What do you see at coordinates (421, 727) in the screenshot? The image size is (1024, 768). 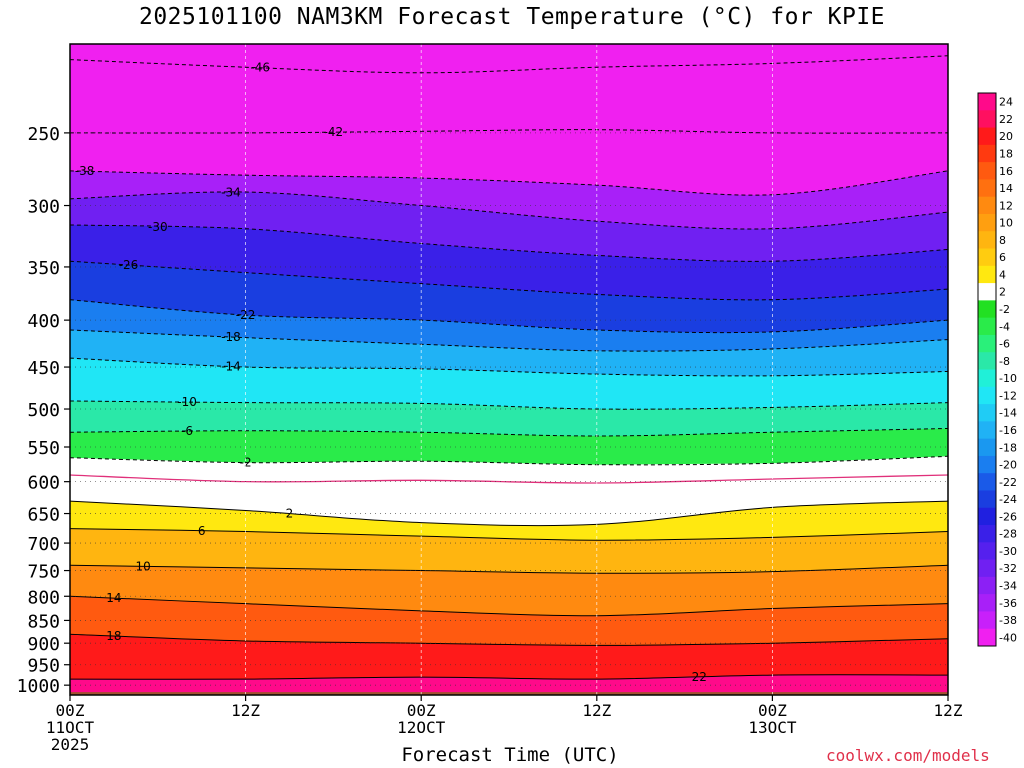 I see `x-tick-label-2-1: 12OCT` at bounding box center [421, 727].